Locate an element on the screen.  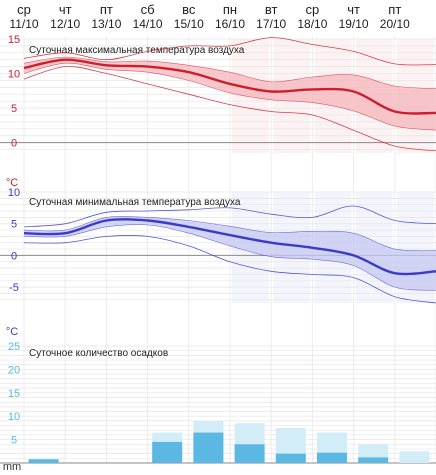
unit-label: mm is located at coordinates (12, 467).